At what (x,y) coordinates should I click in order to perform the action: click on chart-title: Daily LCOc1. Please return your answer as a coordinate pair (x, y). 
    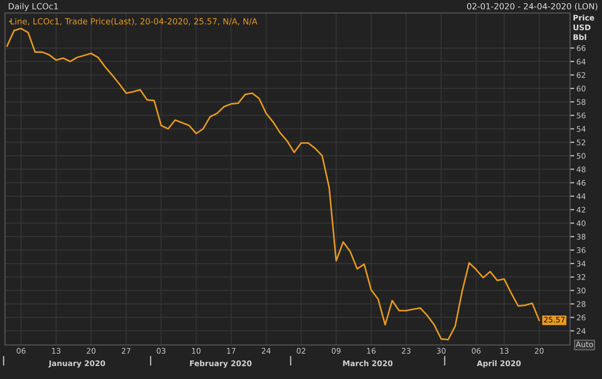
    Looking at the image, I should click on (33, 7).